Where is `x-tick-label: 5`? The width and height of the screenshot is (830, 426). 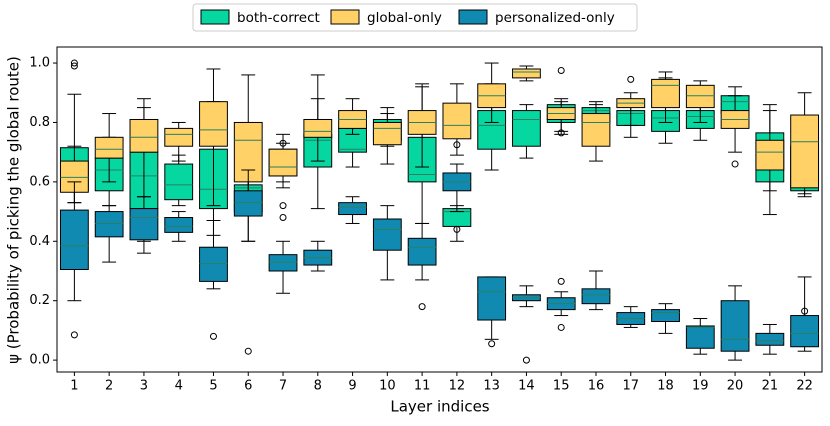 x-tick-label: 5 is located at coordinates (213, 386).